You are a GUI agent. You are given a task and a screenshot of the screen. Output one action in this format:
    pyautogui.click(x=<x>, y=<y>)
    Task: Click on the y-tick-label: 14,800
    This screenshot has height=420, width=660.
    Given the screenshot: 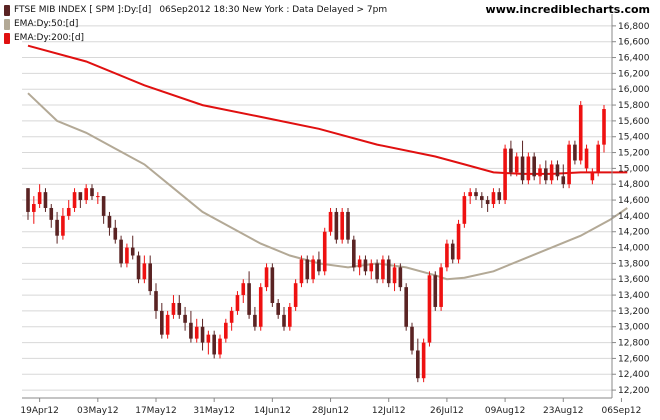 What is the action you would take?
    pyautogui.click(x=634, y=185)
    